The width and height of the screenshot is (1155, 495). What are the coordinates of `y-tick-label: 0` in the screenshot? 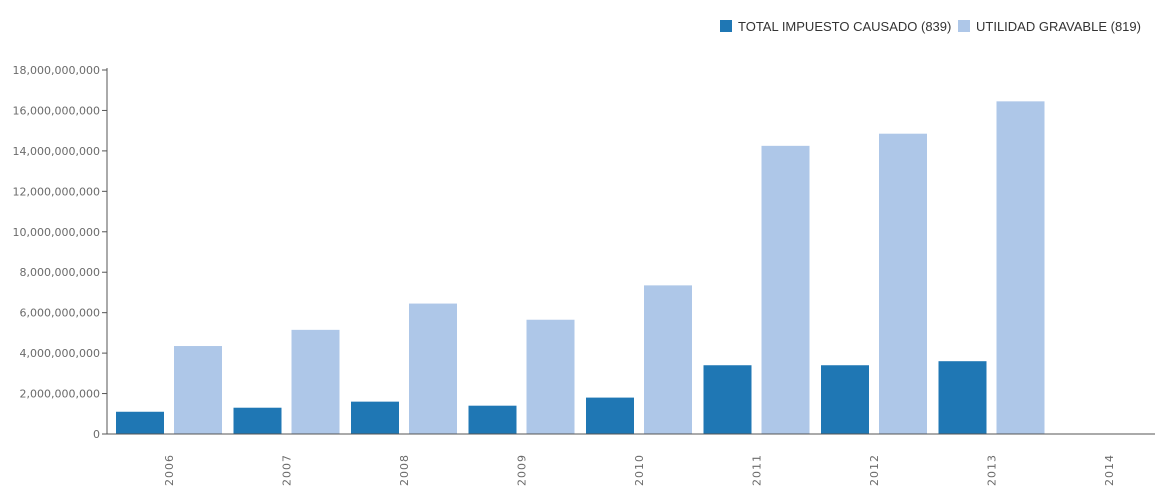 It's located at (96, 434).